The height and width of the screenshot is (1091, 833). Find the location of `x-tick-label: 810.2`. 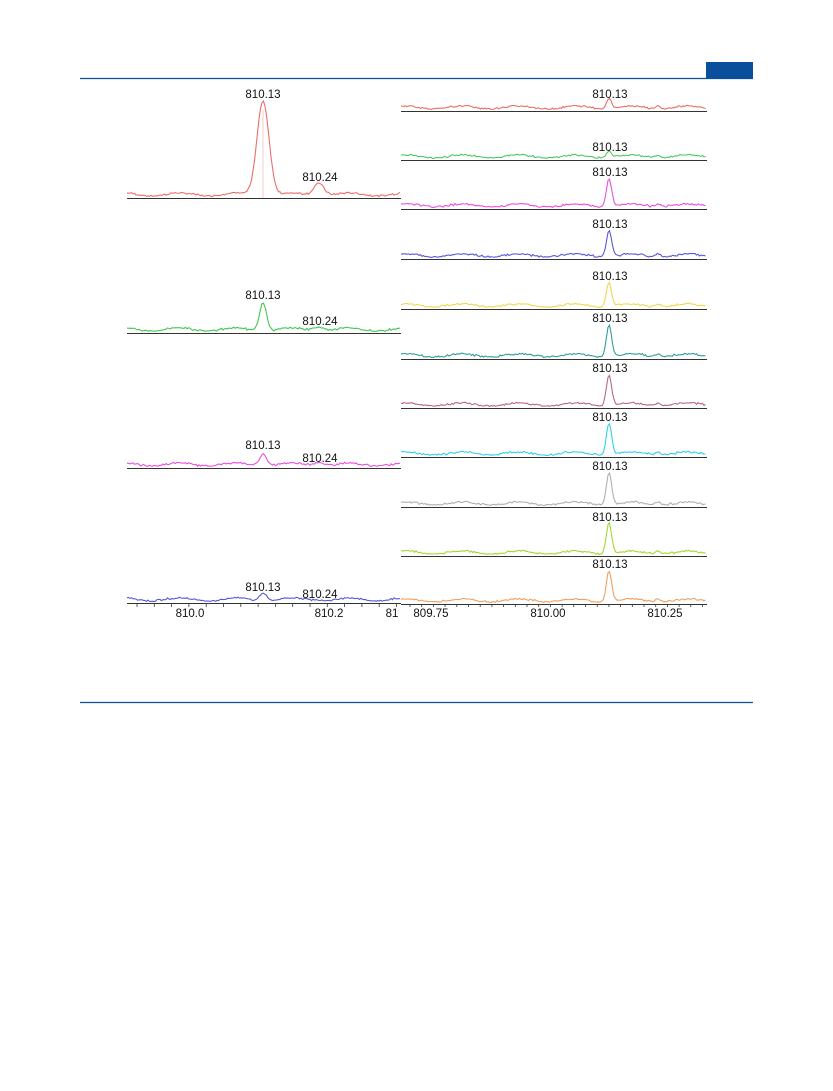

x-tick-label: 810.2 is located at coordinates (329, 614).